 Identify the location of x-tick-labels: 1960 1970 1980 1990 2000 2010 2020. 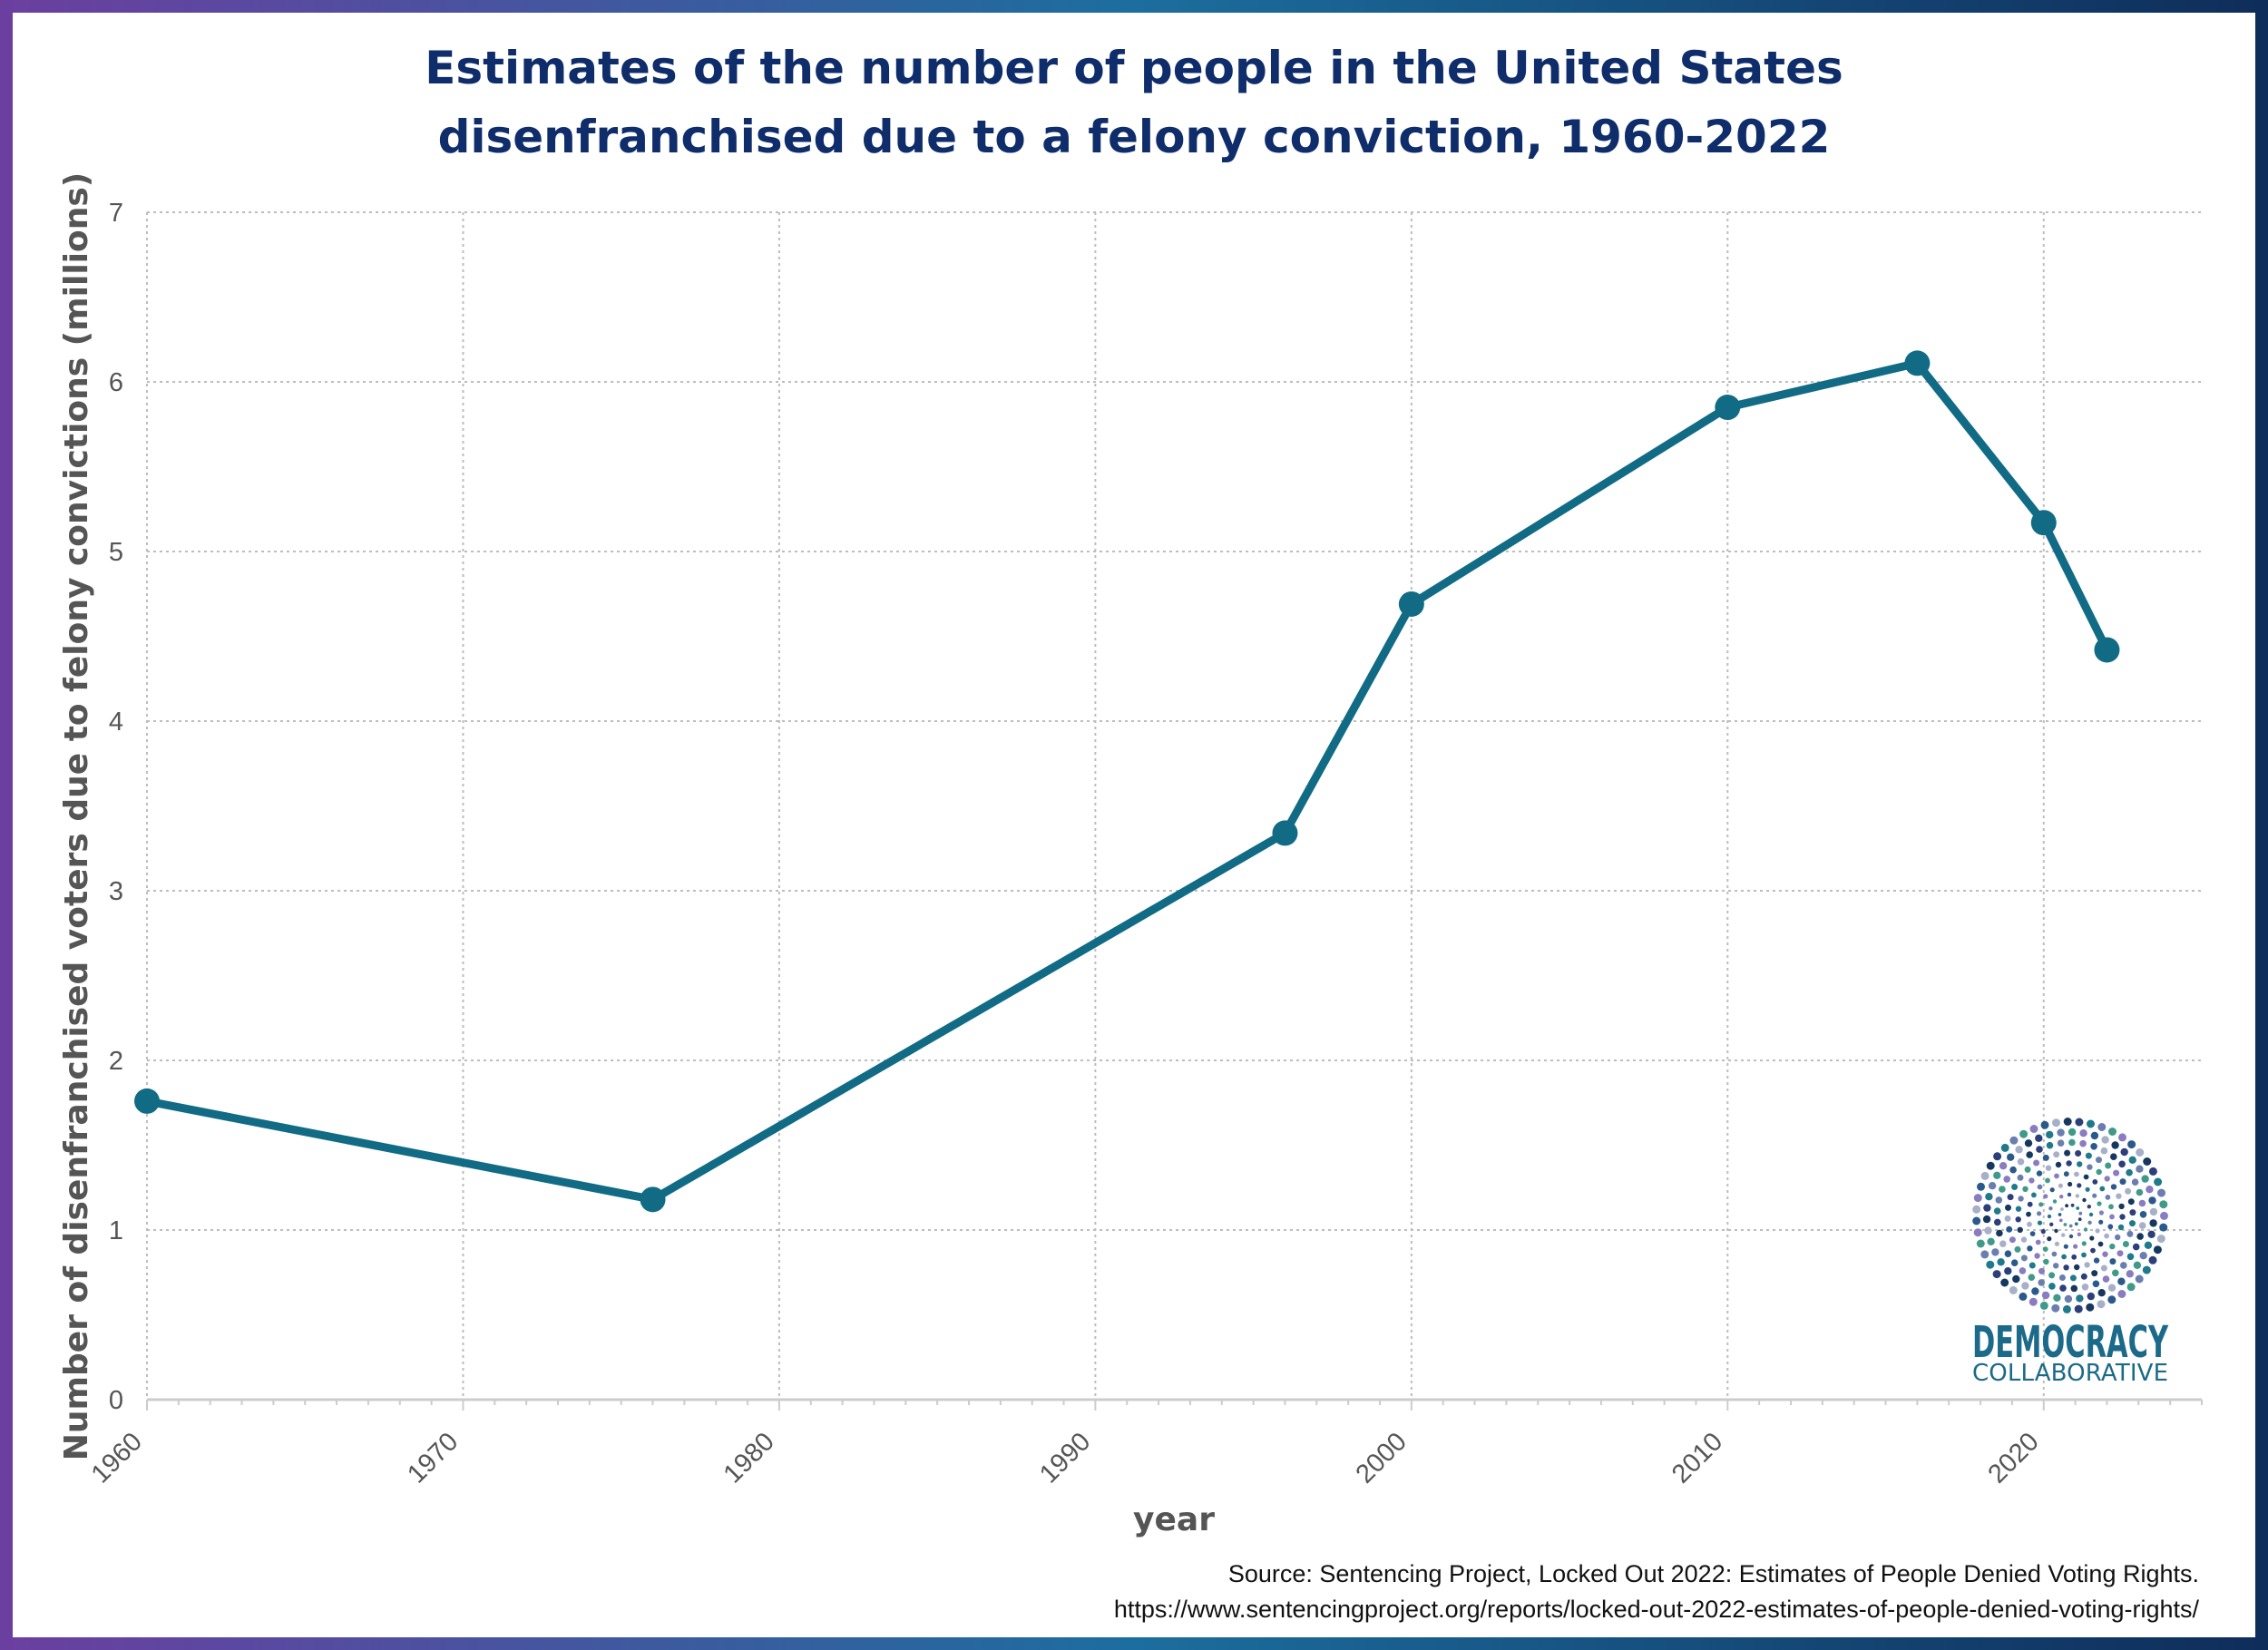
(1065, 1458).